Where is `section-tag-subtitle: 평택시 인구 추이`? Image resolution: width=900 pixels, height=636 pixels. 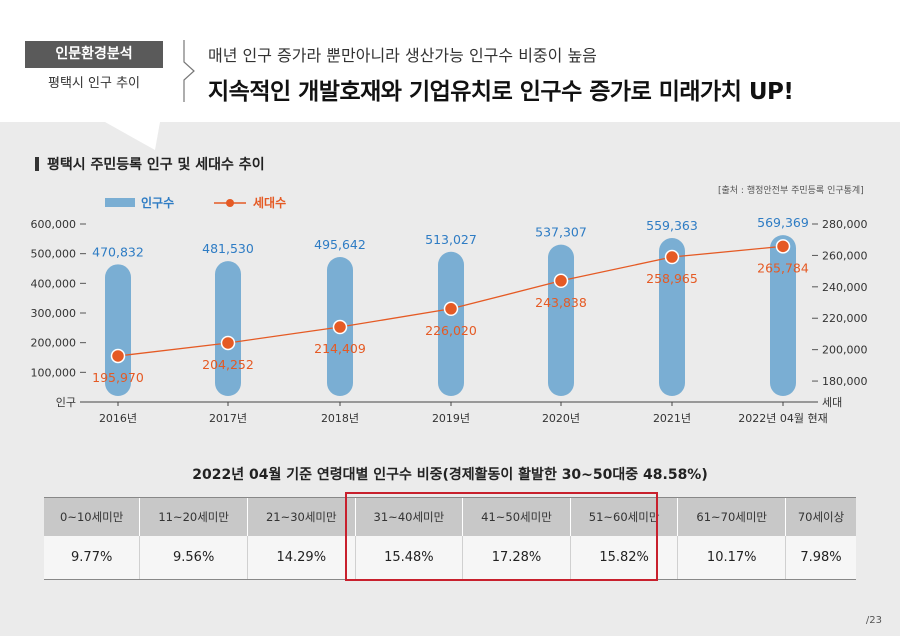
section-tag-subtitle: 평택시 인구 추이 is located at coordinates (94, 83).